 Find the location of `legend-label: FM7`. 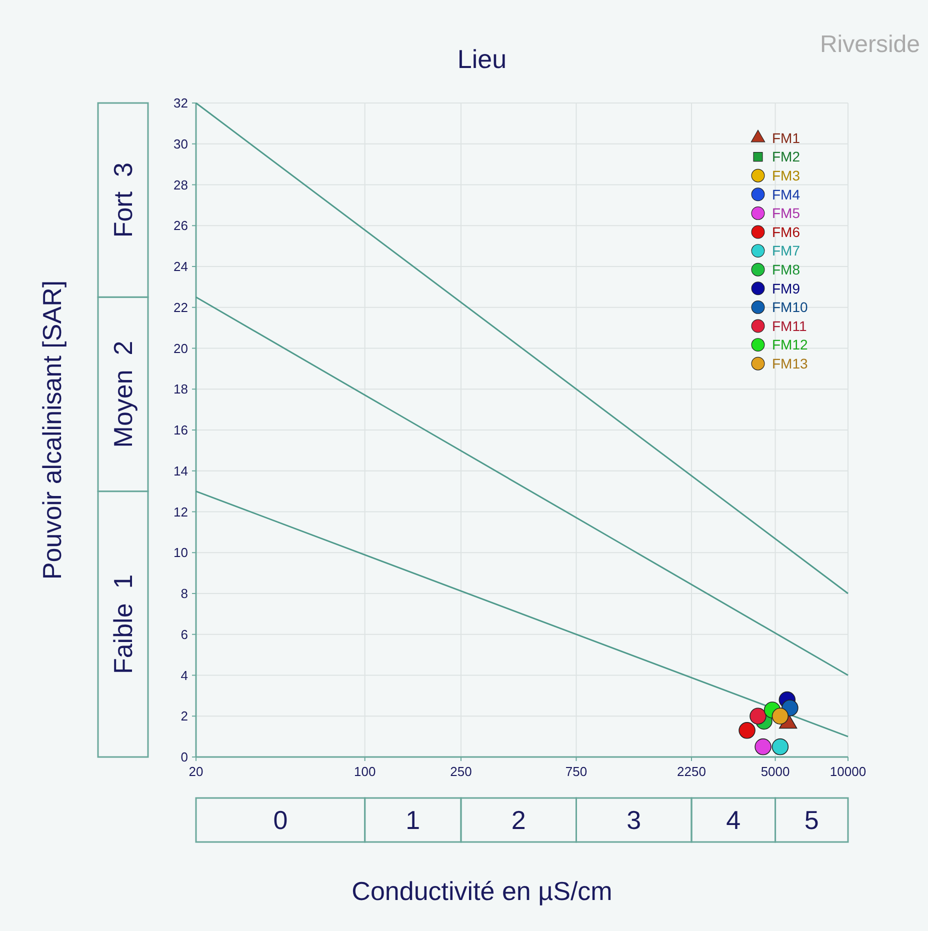

legend-label: FM7 is located at coordinates (786, 250).